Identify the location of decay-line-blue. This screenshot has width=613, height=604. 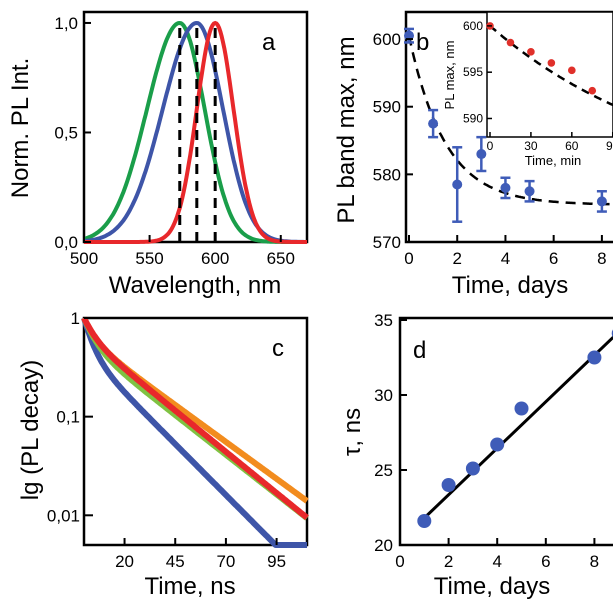
(195, 432).